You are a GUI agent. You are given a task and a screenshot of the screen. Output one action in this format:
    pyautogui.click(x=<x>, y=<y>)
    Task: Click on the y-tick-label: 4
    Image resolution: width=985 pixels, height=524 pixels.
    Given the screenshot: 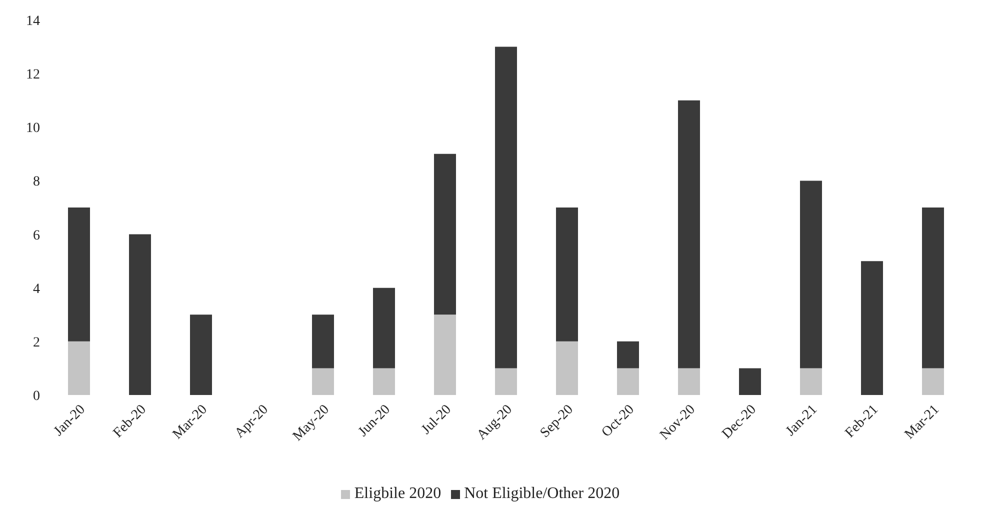 What is the action you would take?
    pyautogui.click(x=36, y=289)
    